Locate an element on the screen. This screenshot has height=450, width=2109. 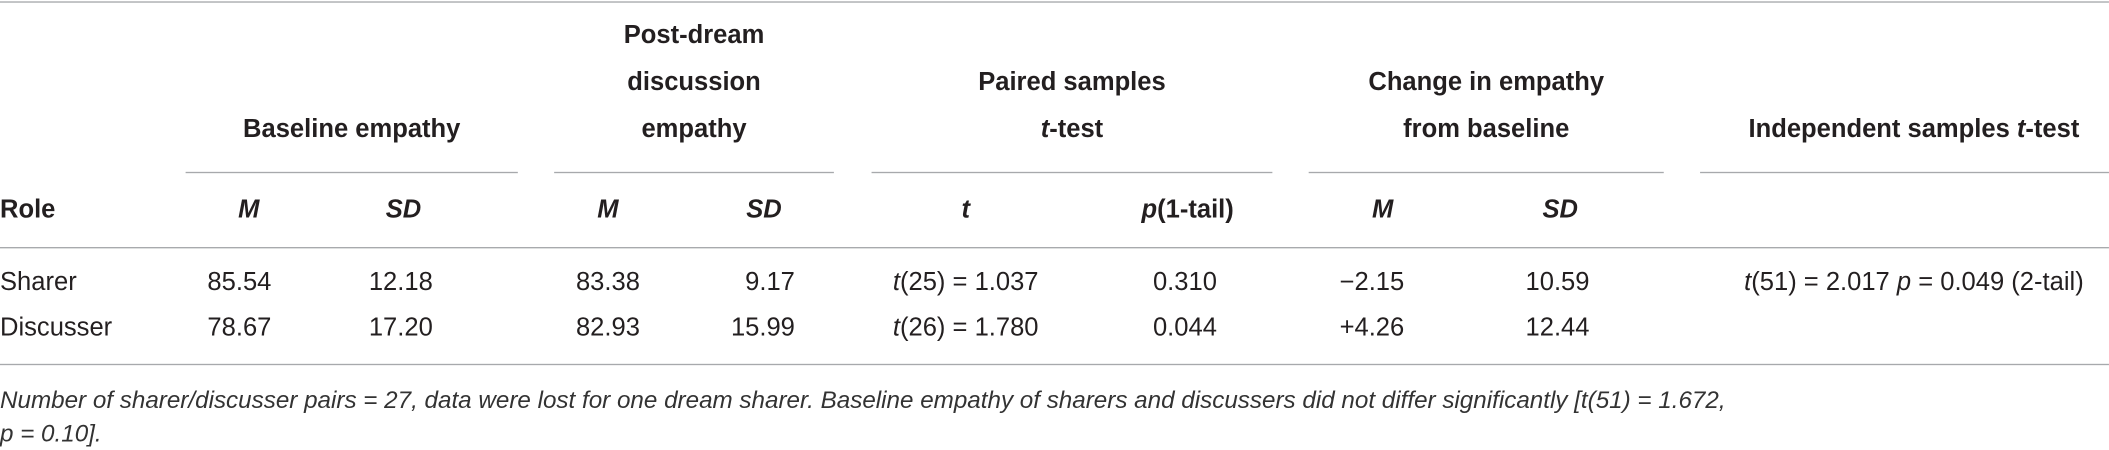
text-segment: +4.26 is located at coordinates (1372, 328).